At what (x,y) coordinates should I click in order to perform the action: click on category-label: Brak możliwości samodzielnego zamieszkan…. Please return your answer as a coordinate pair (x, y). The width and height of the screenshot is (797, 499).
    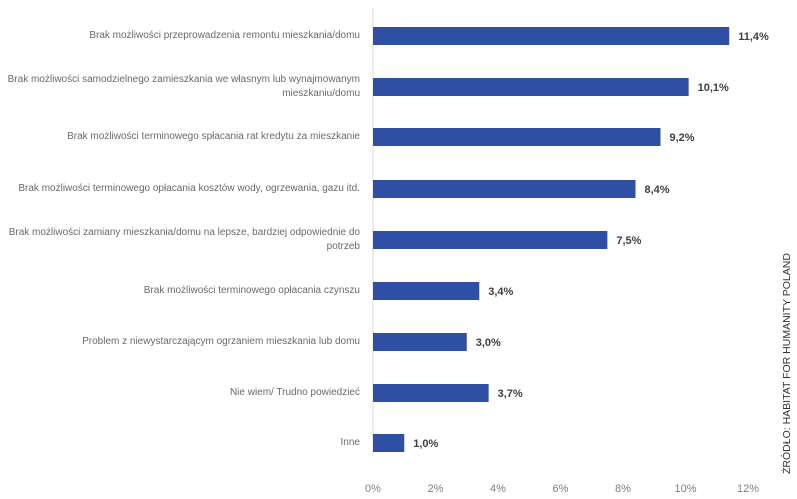
    Looking at the image, I should click on (183, 86).